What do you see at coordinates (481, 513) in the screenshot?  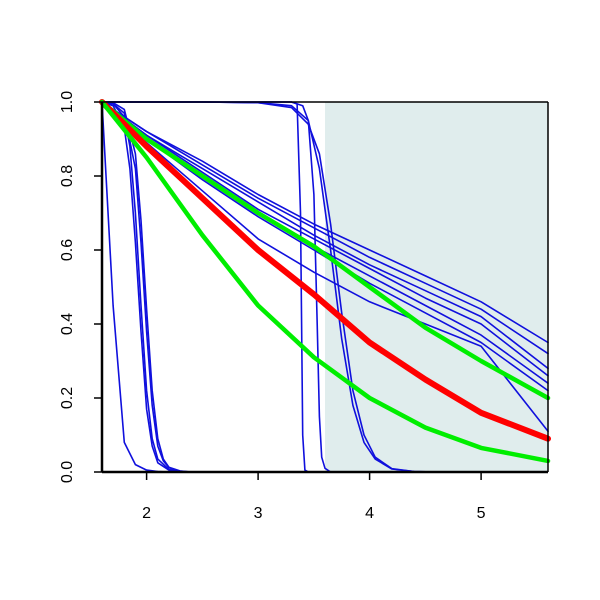 I see `x-tick-label: 5` at bounding box center [481, 513].